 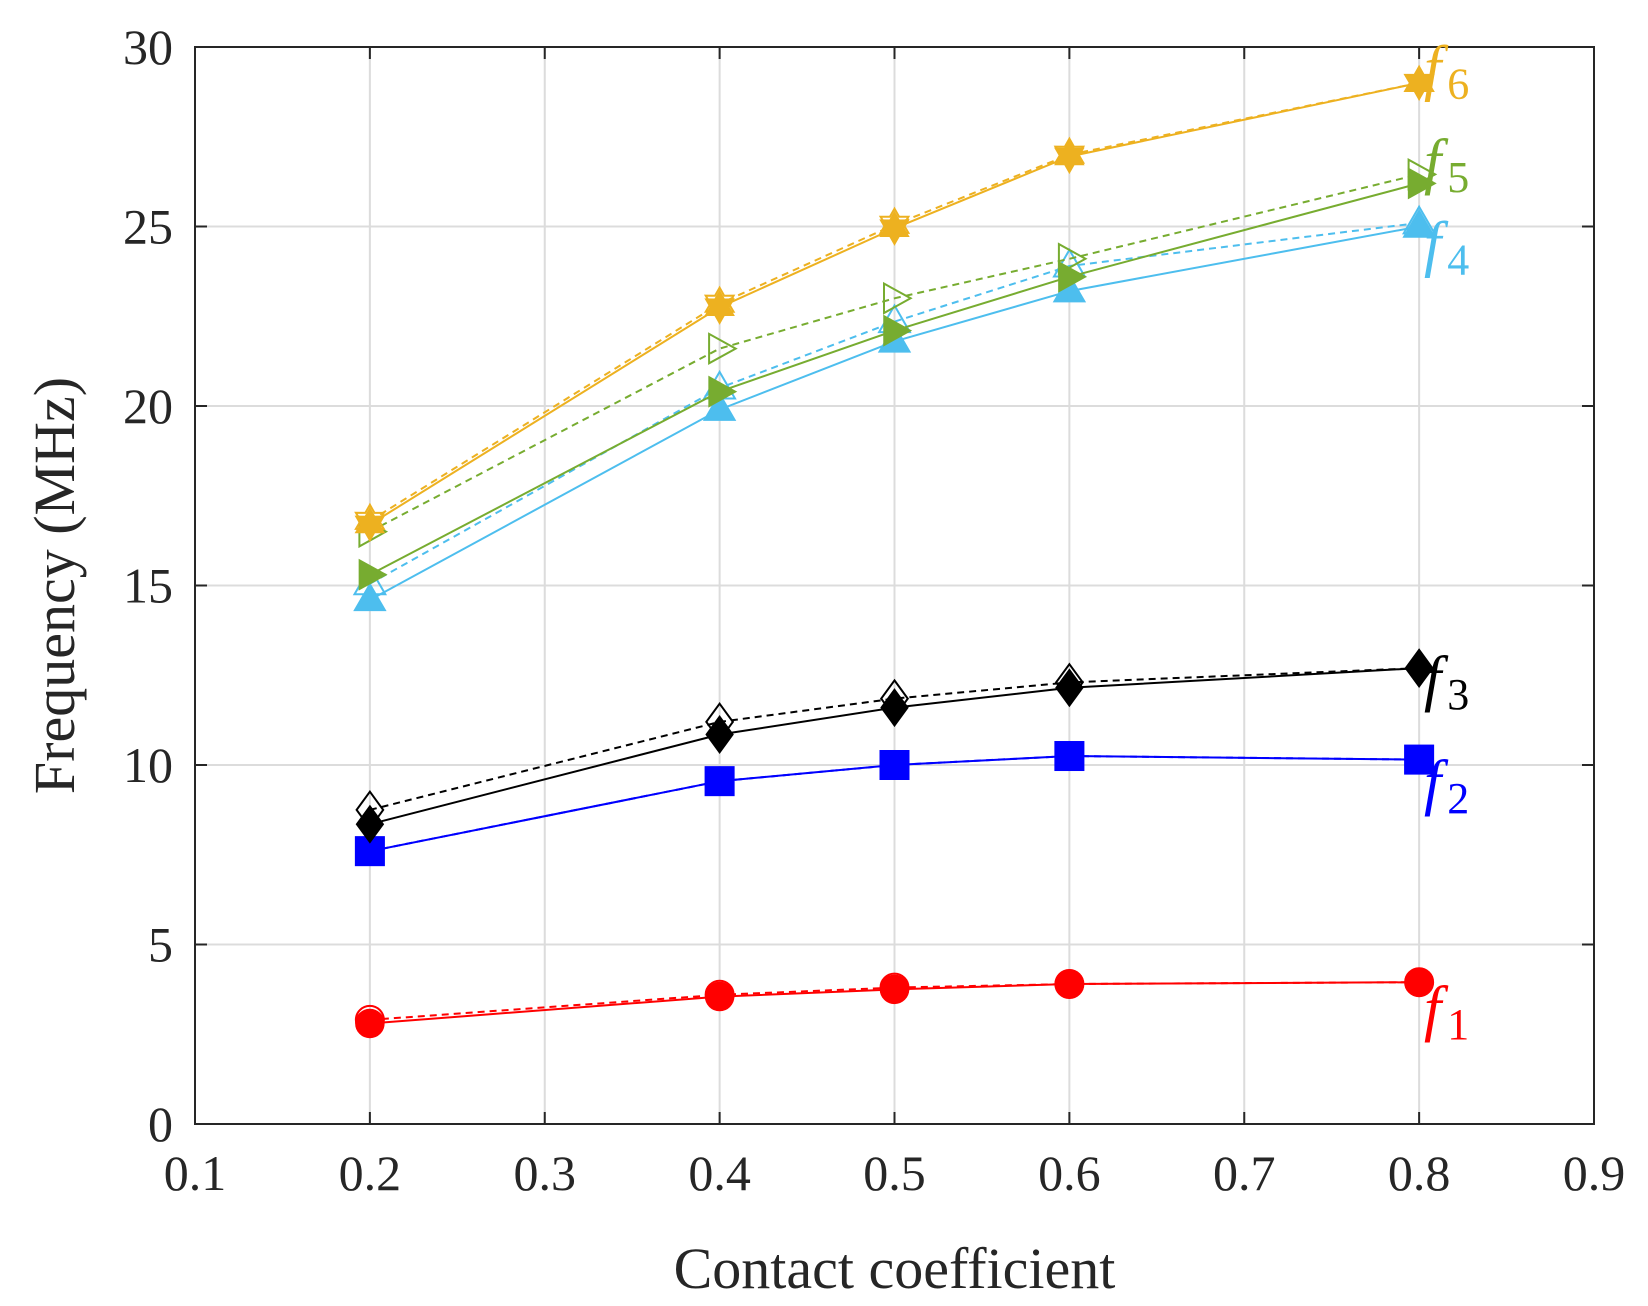 I want to click on x-tick-label: 0.3, so click(x=545, y=1173).